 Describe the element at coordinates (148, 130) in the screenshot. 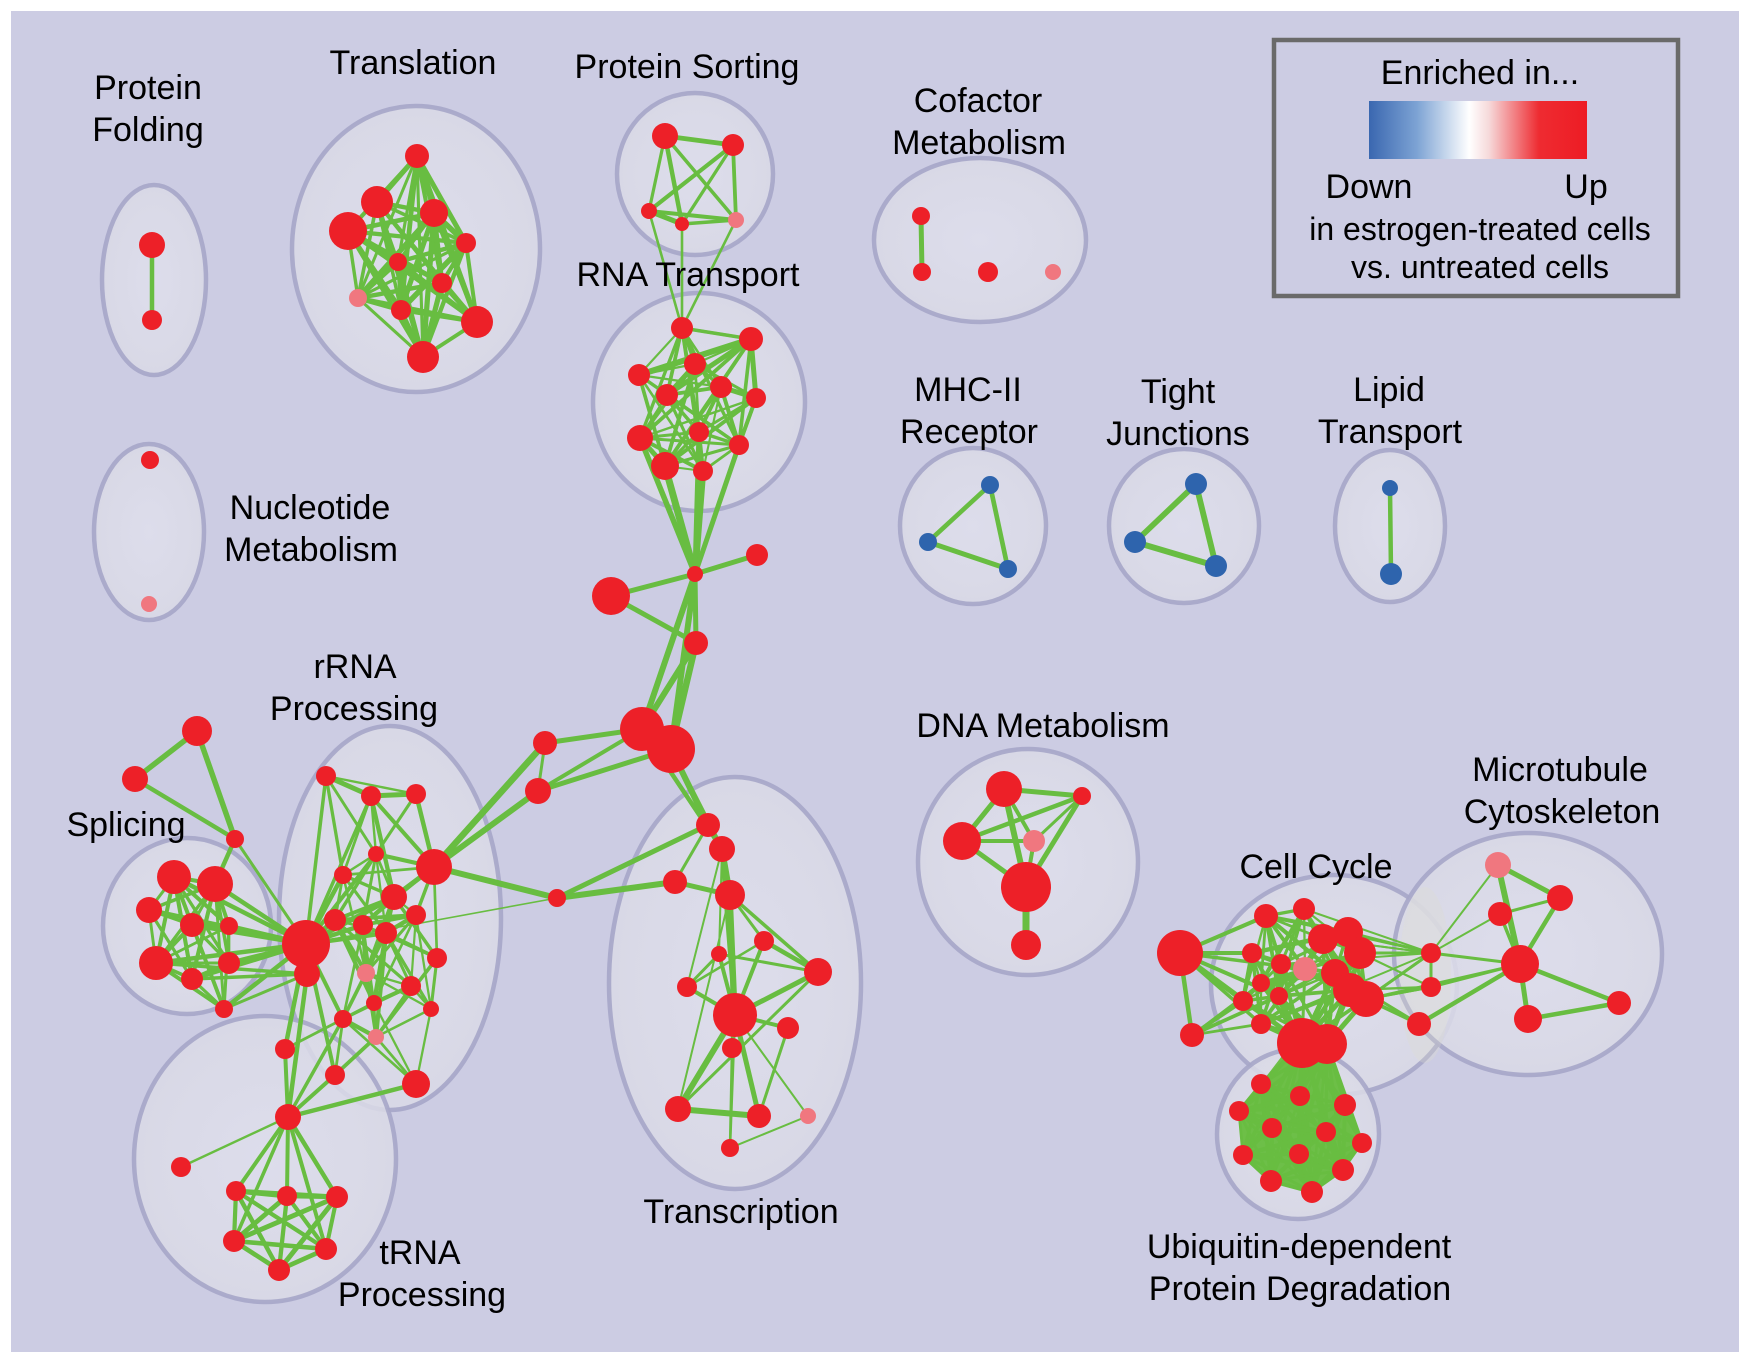

I see `svg-text: Folding` at that location.